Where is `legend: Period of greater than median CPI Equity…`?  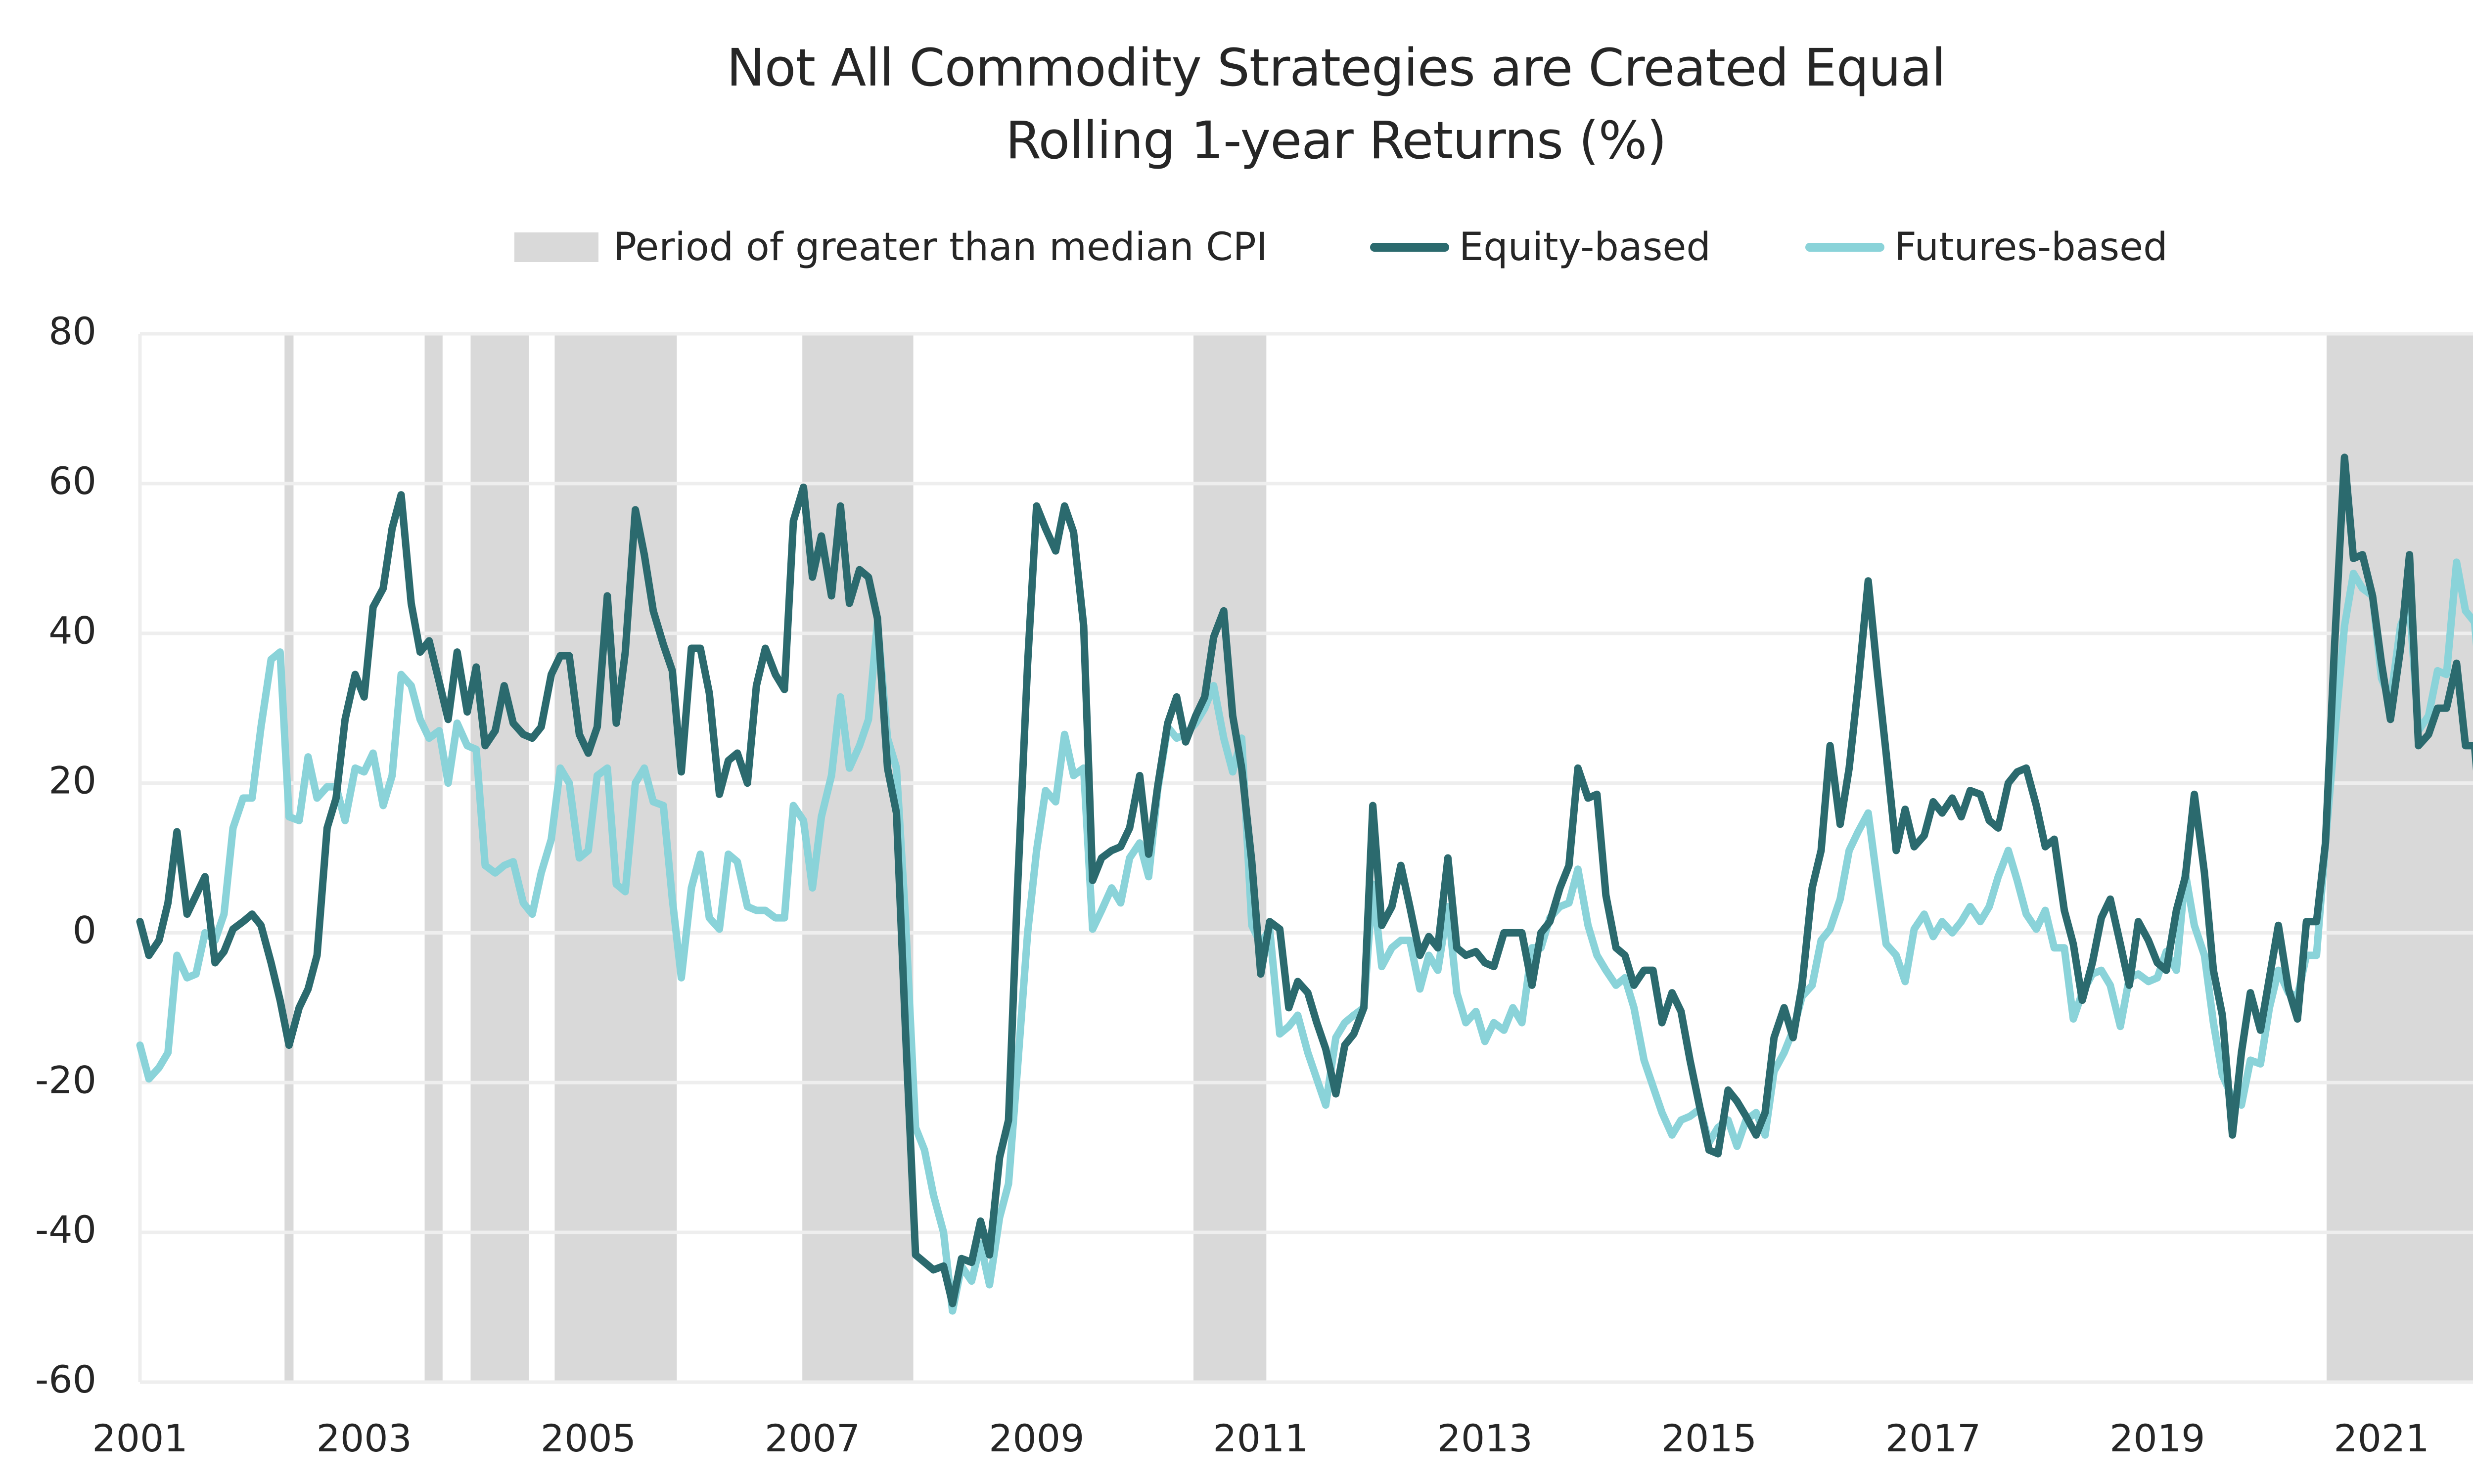
legend: Period of greater than median CPI Equity… is located at coordinates (1236, 247).